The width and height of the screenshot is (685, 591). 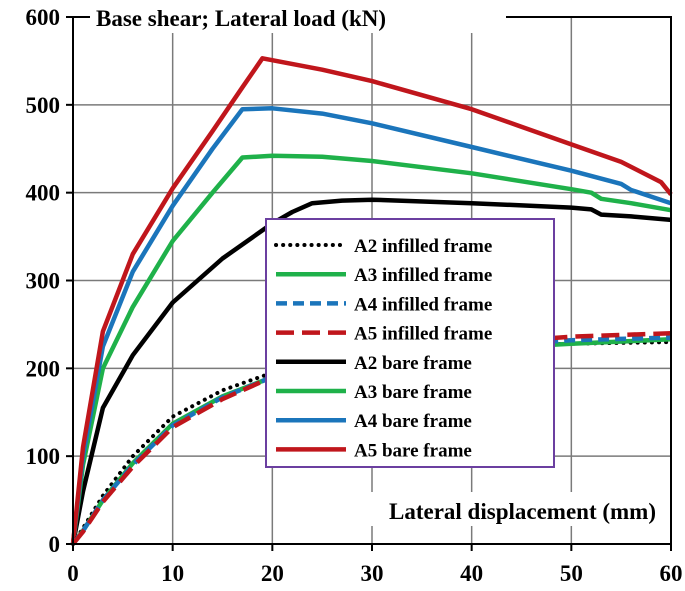 What do you see at coordinates (73, 573) in the screenshot?
I see `x-tick-label: 0` at bounding box center [73, 573].